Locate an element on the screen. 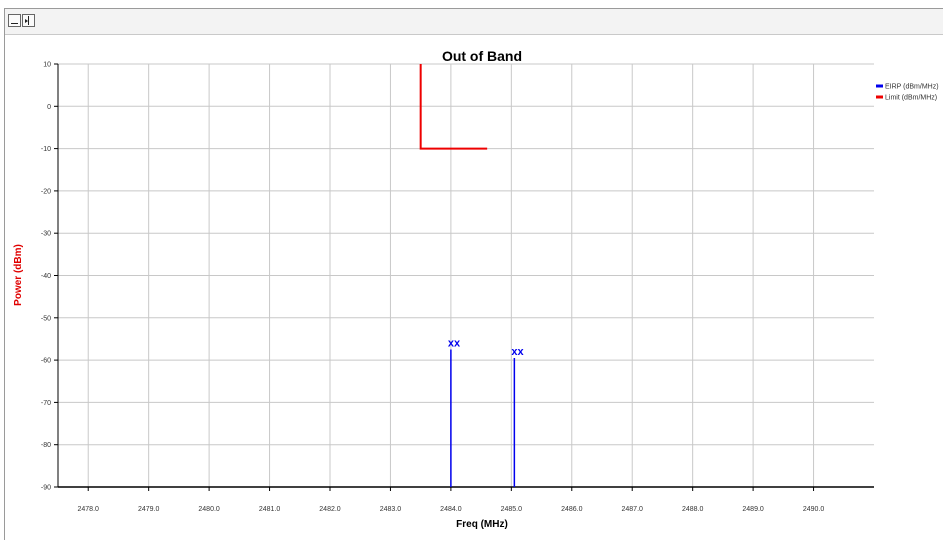 Image resolution: width=943 pixels, height=540 pixels. y-tick-label: -80 is located at coordinates (46, 445).